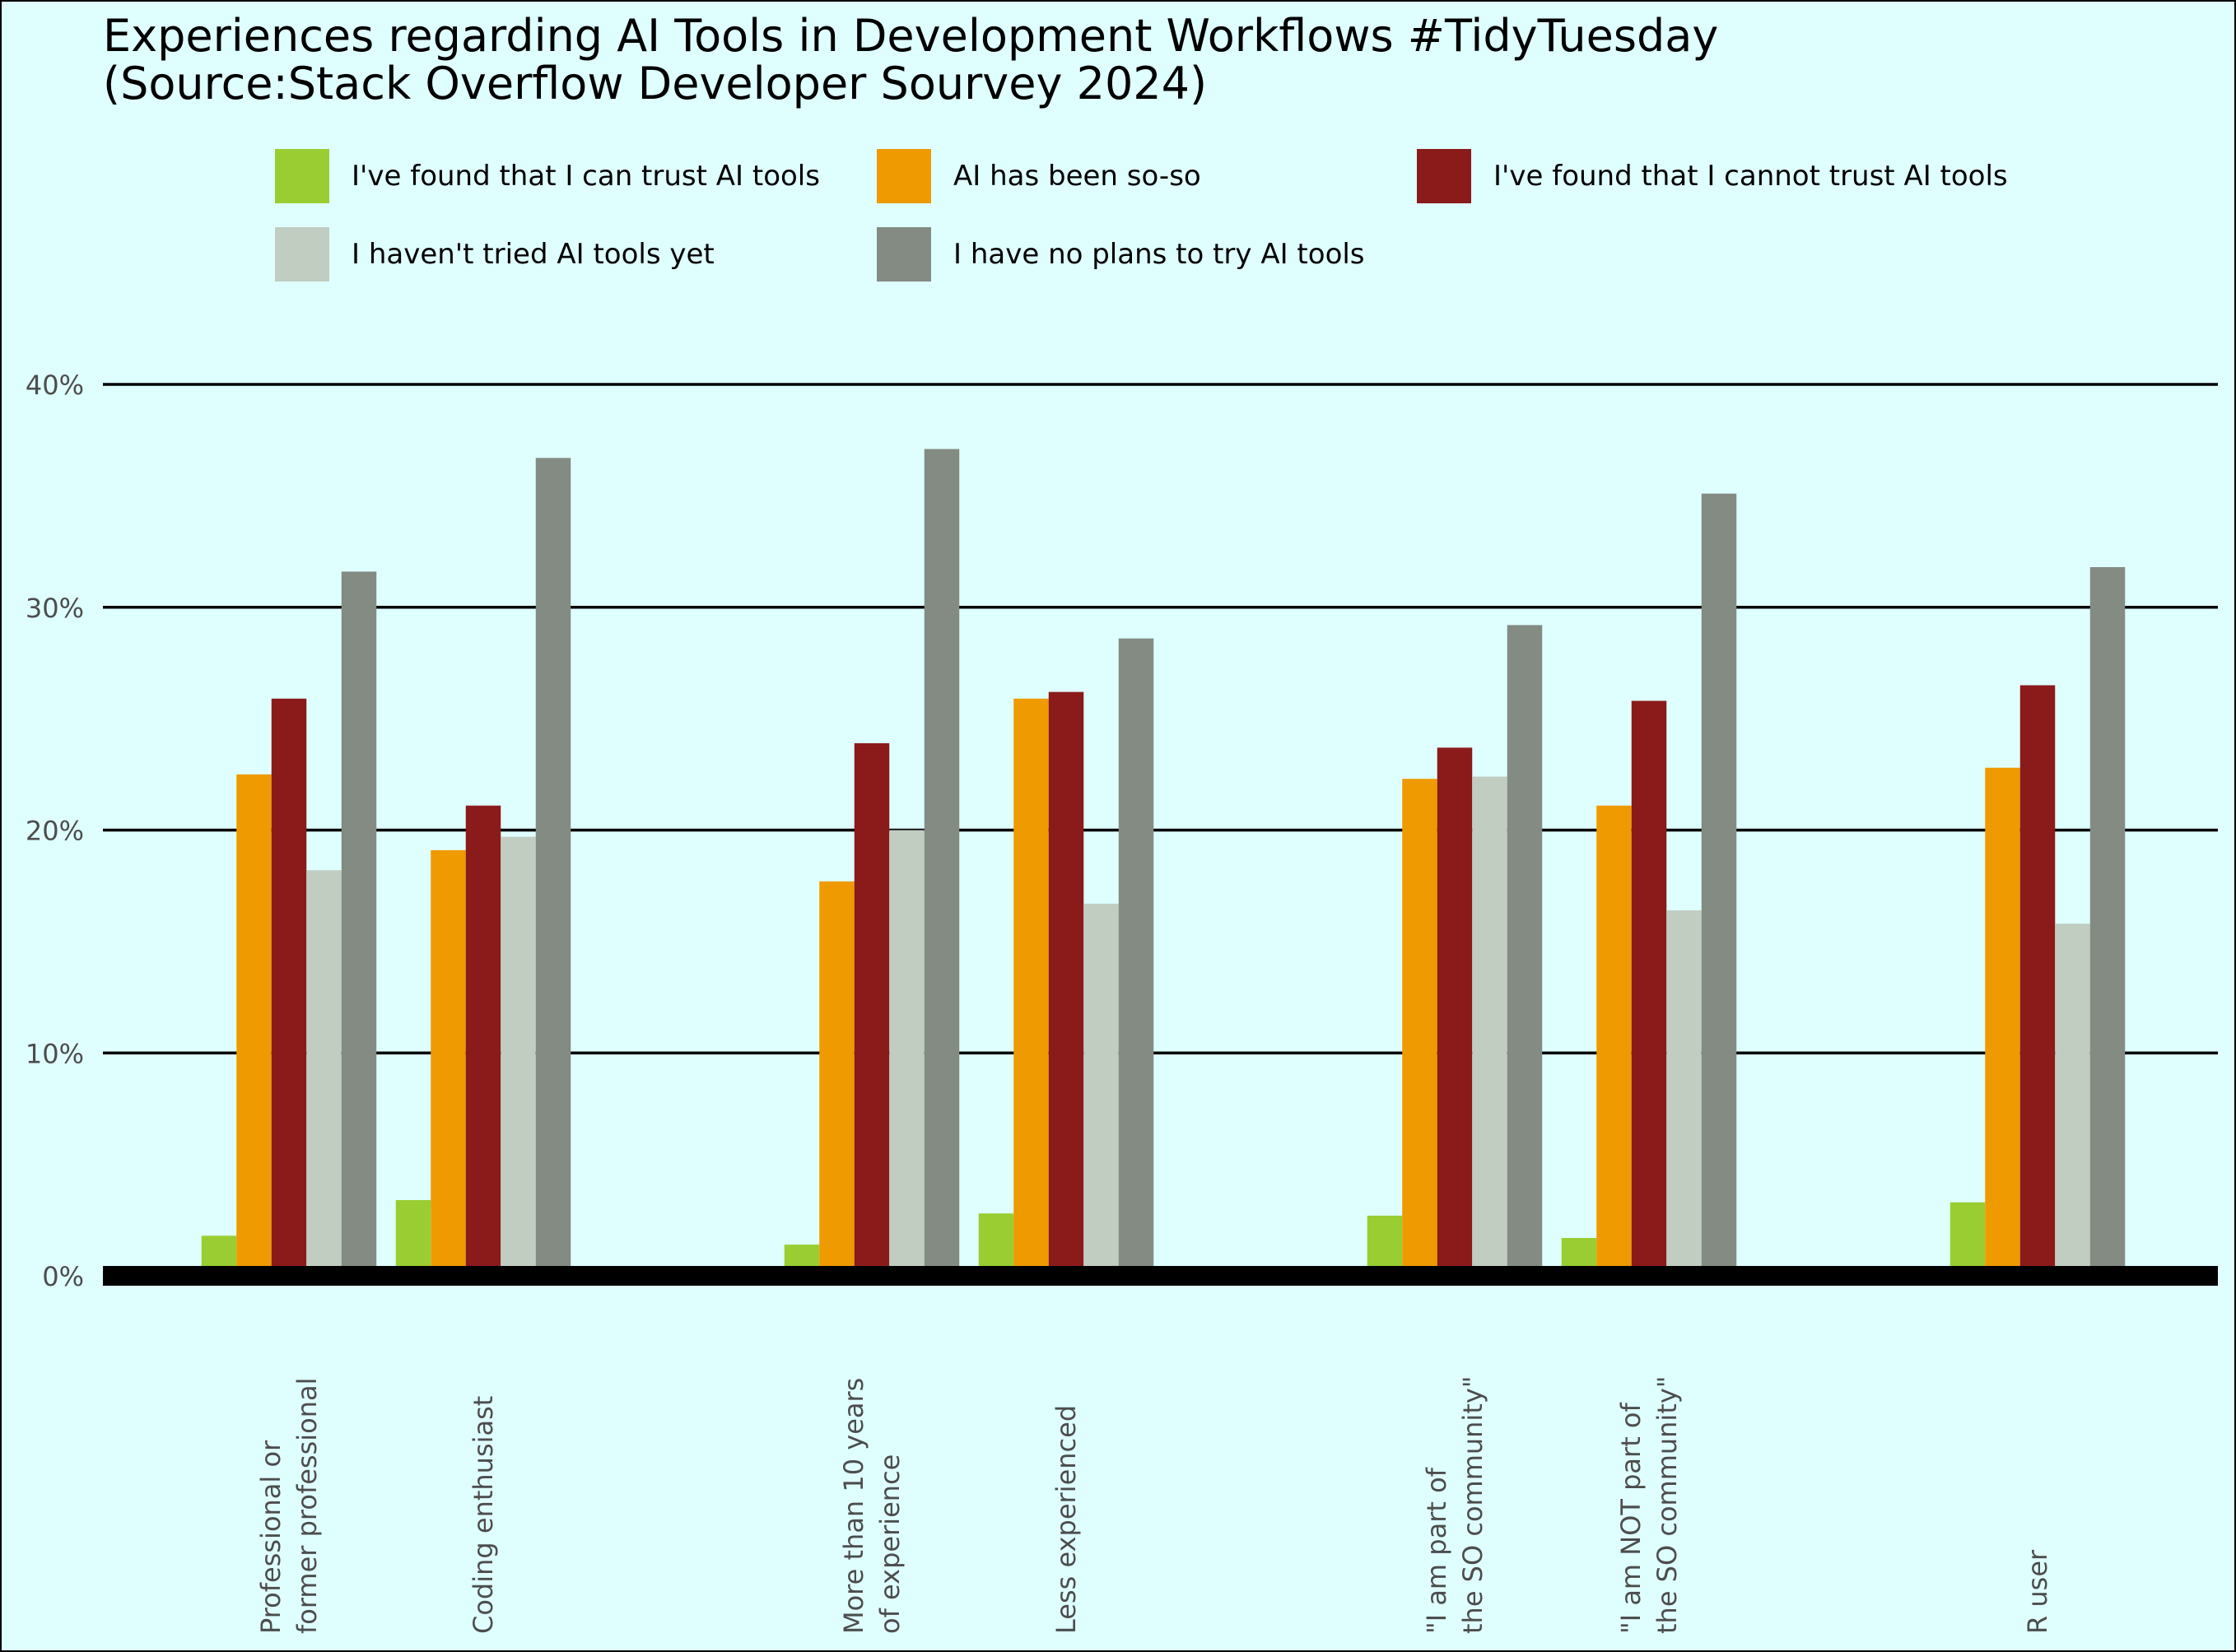  Describe the element at coordinates (55, 608) in the screenshot. I see `y-tick-label: 30%` at that location.